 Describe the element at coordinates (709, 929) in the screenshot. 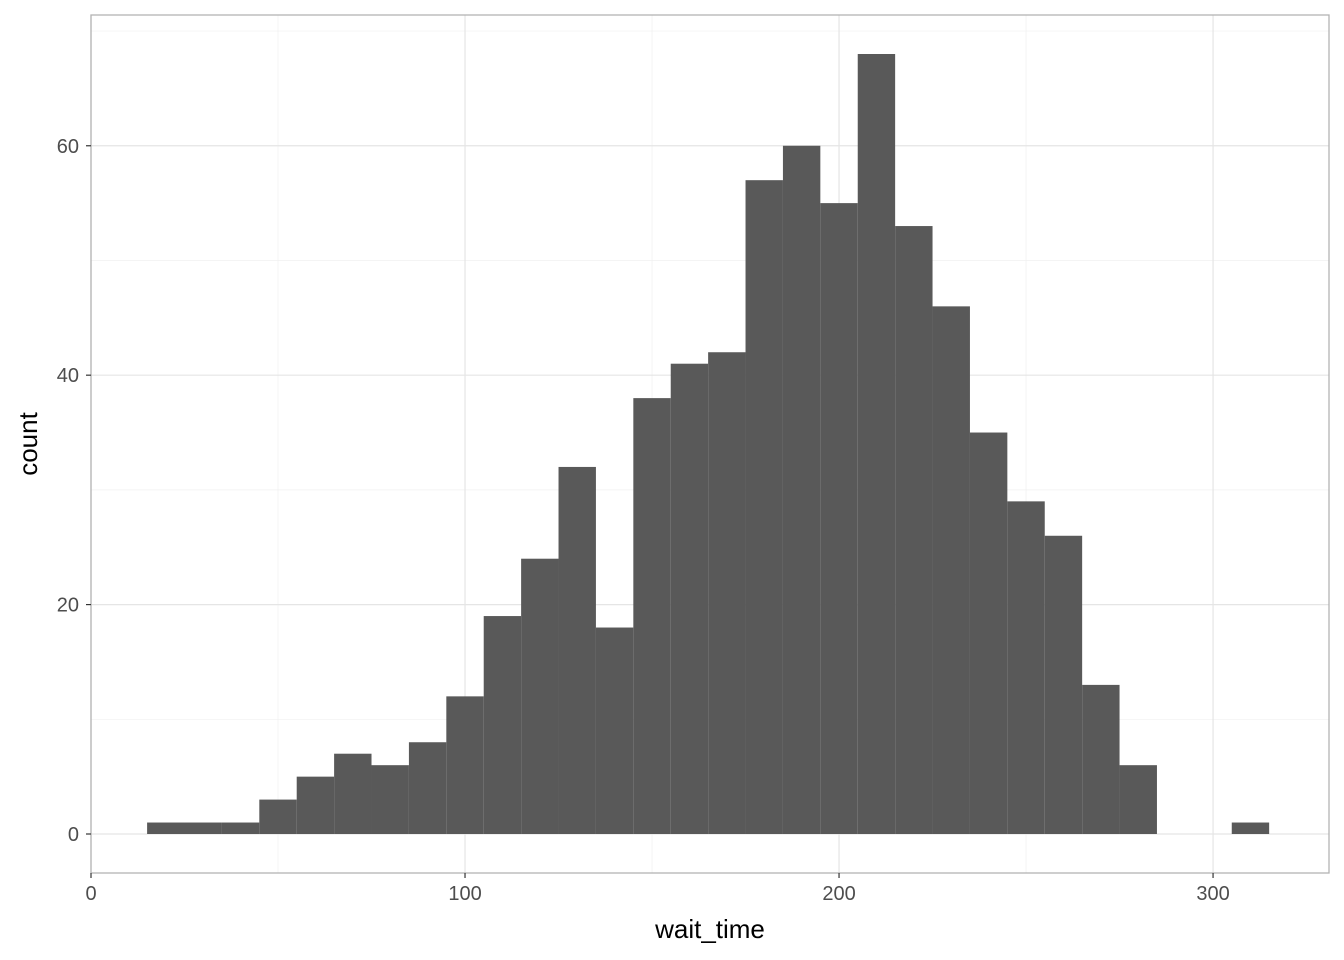

I see `x-axis-title: wait_time` at that location.